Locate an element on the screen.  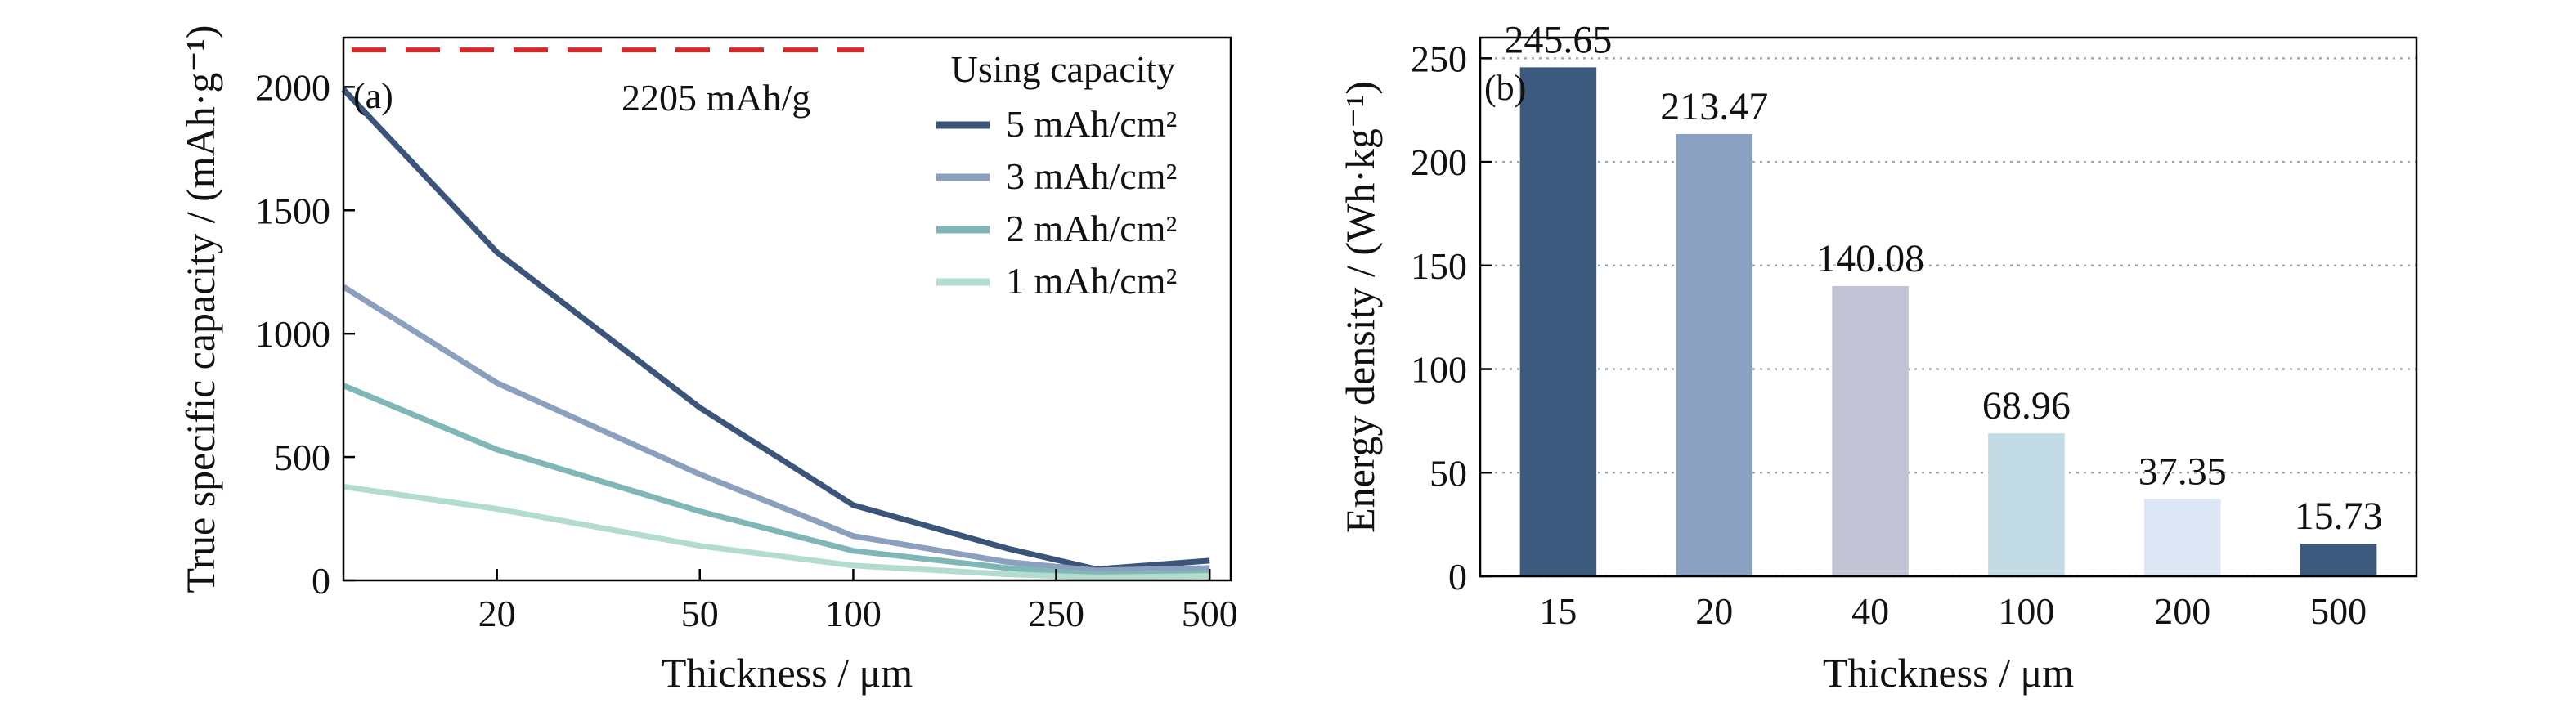
y-tick-label: 250 is located at coordinates (1439, 58).